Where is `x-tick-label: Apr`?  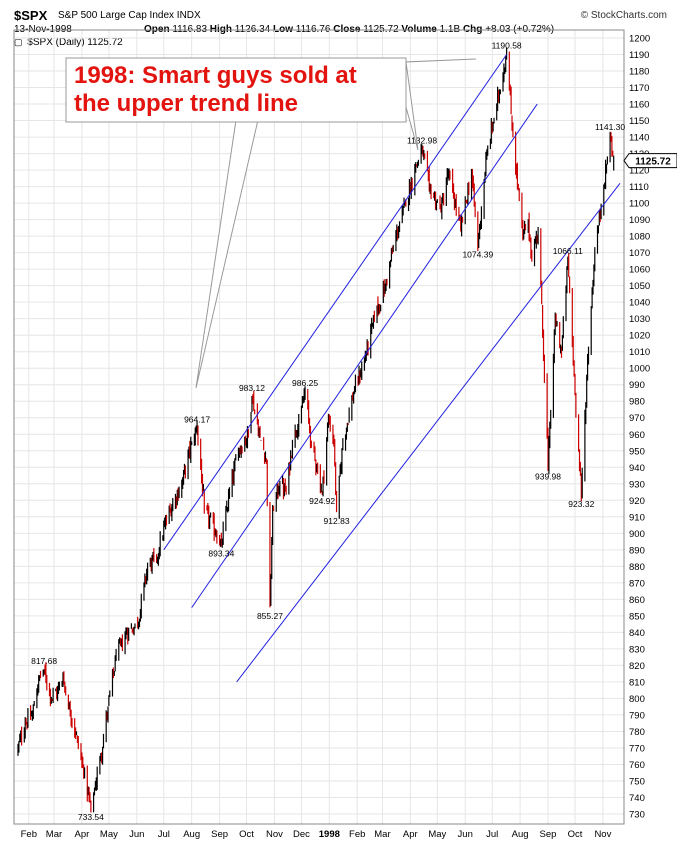 x-tick-label: Apr is located at coordinates (81, 834).